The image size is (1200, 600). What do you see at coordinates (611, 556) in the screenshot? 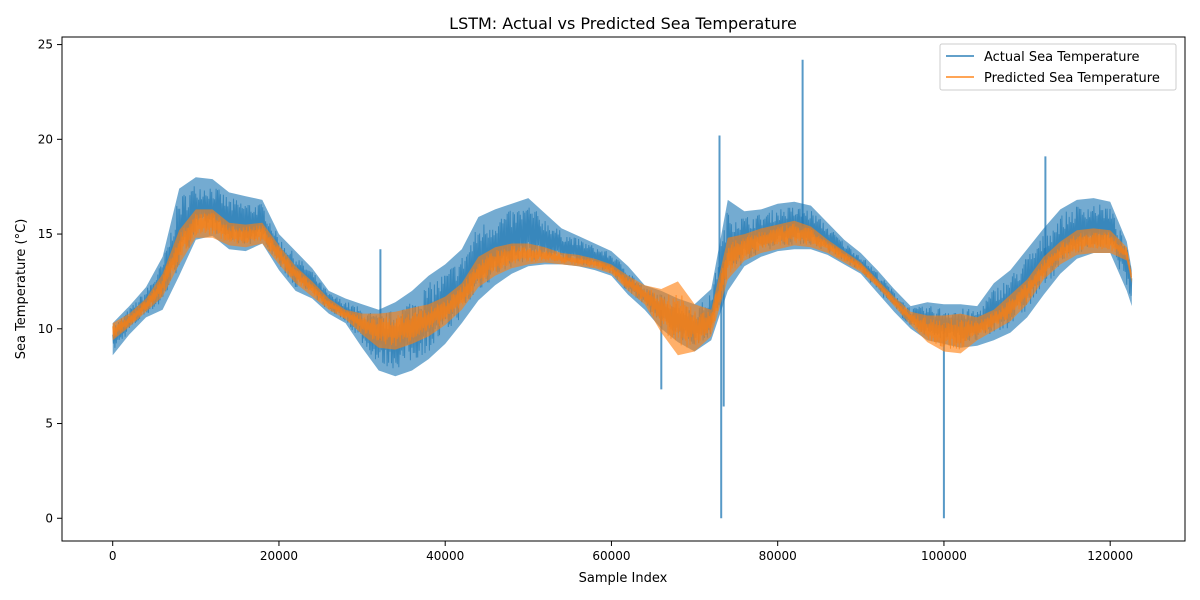
I see `x-tick-label-3: 60000` at bounding box center [611, 556].